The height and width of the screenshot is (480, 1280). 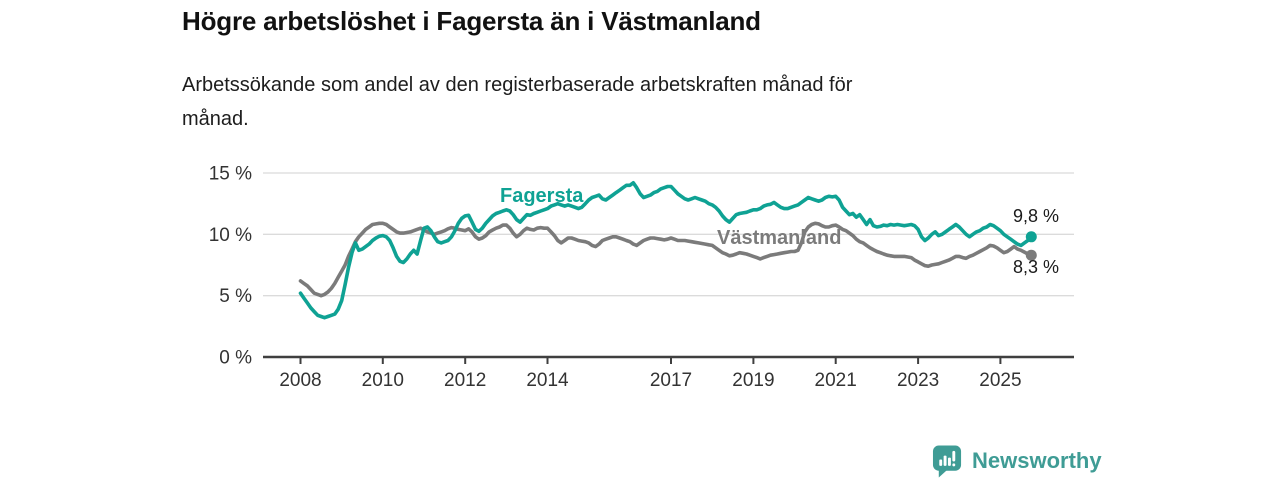 What do you see at coordinates (1031, 237) in the screenshot?
I see `end-dot-fagersta` at bounding box center [1031, 237].